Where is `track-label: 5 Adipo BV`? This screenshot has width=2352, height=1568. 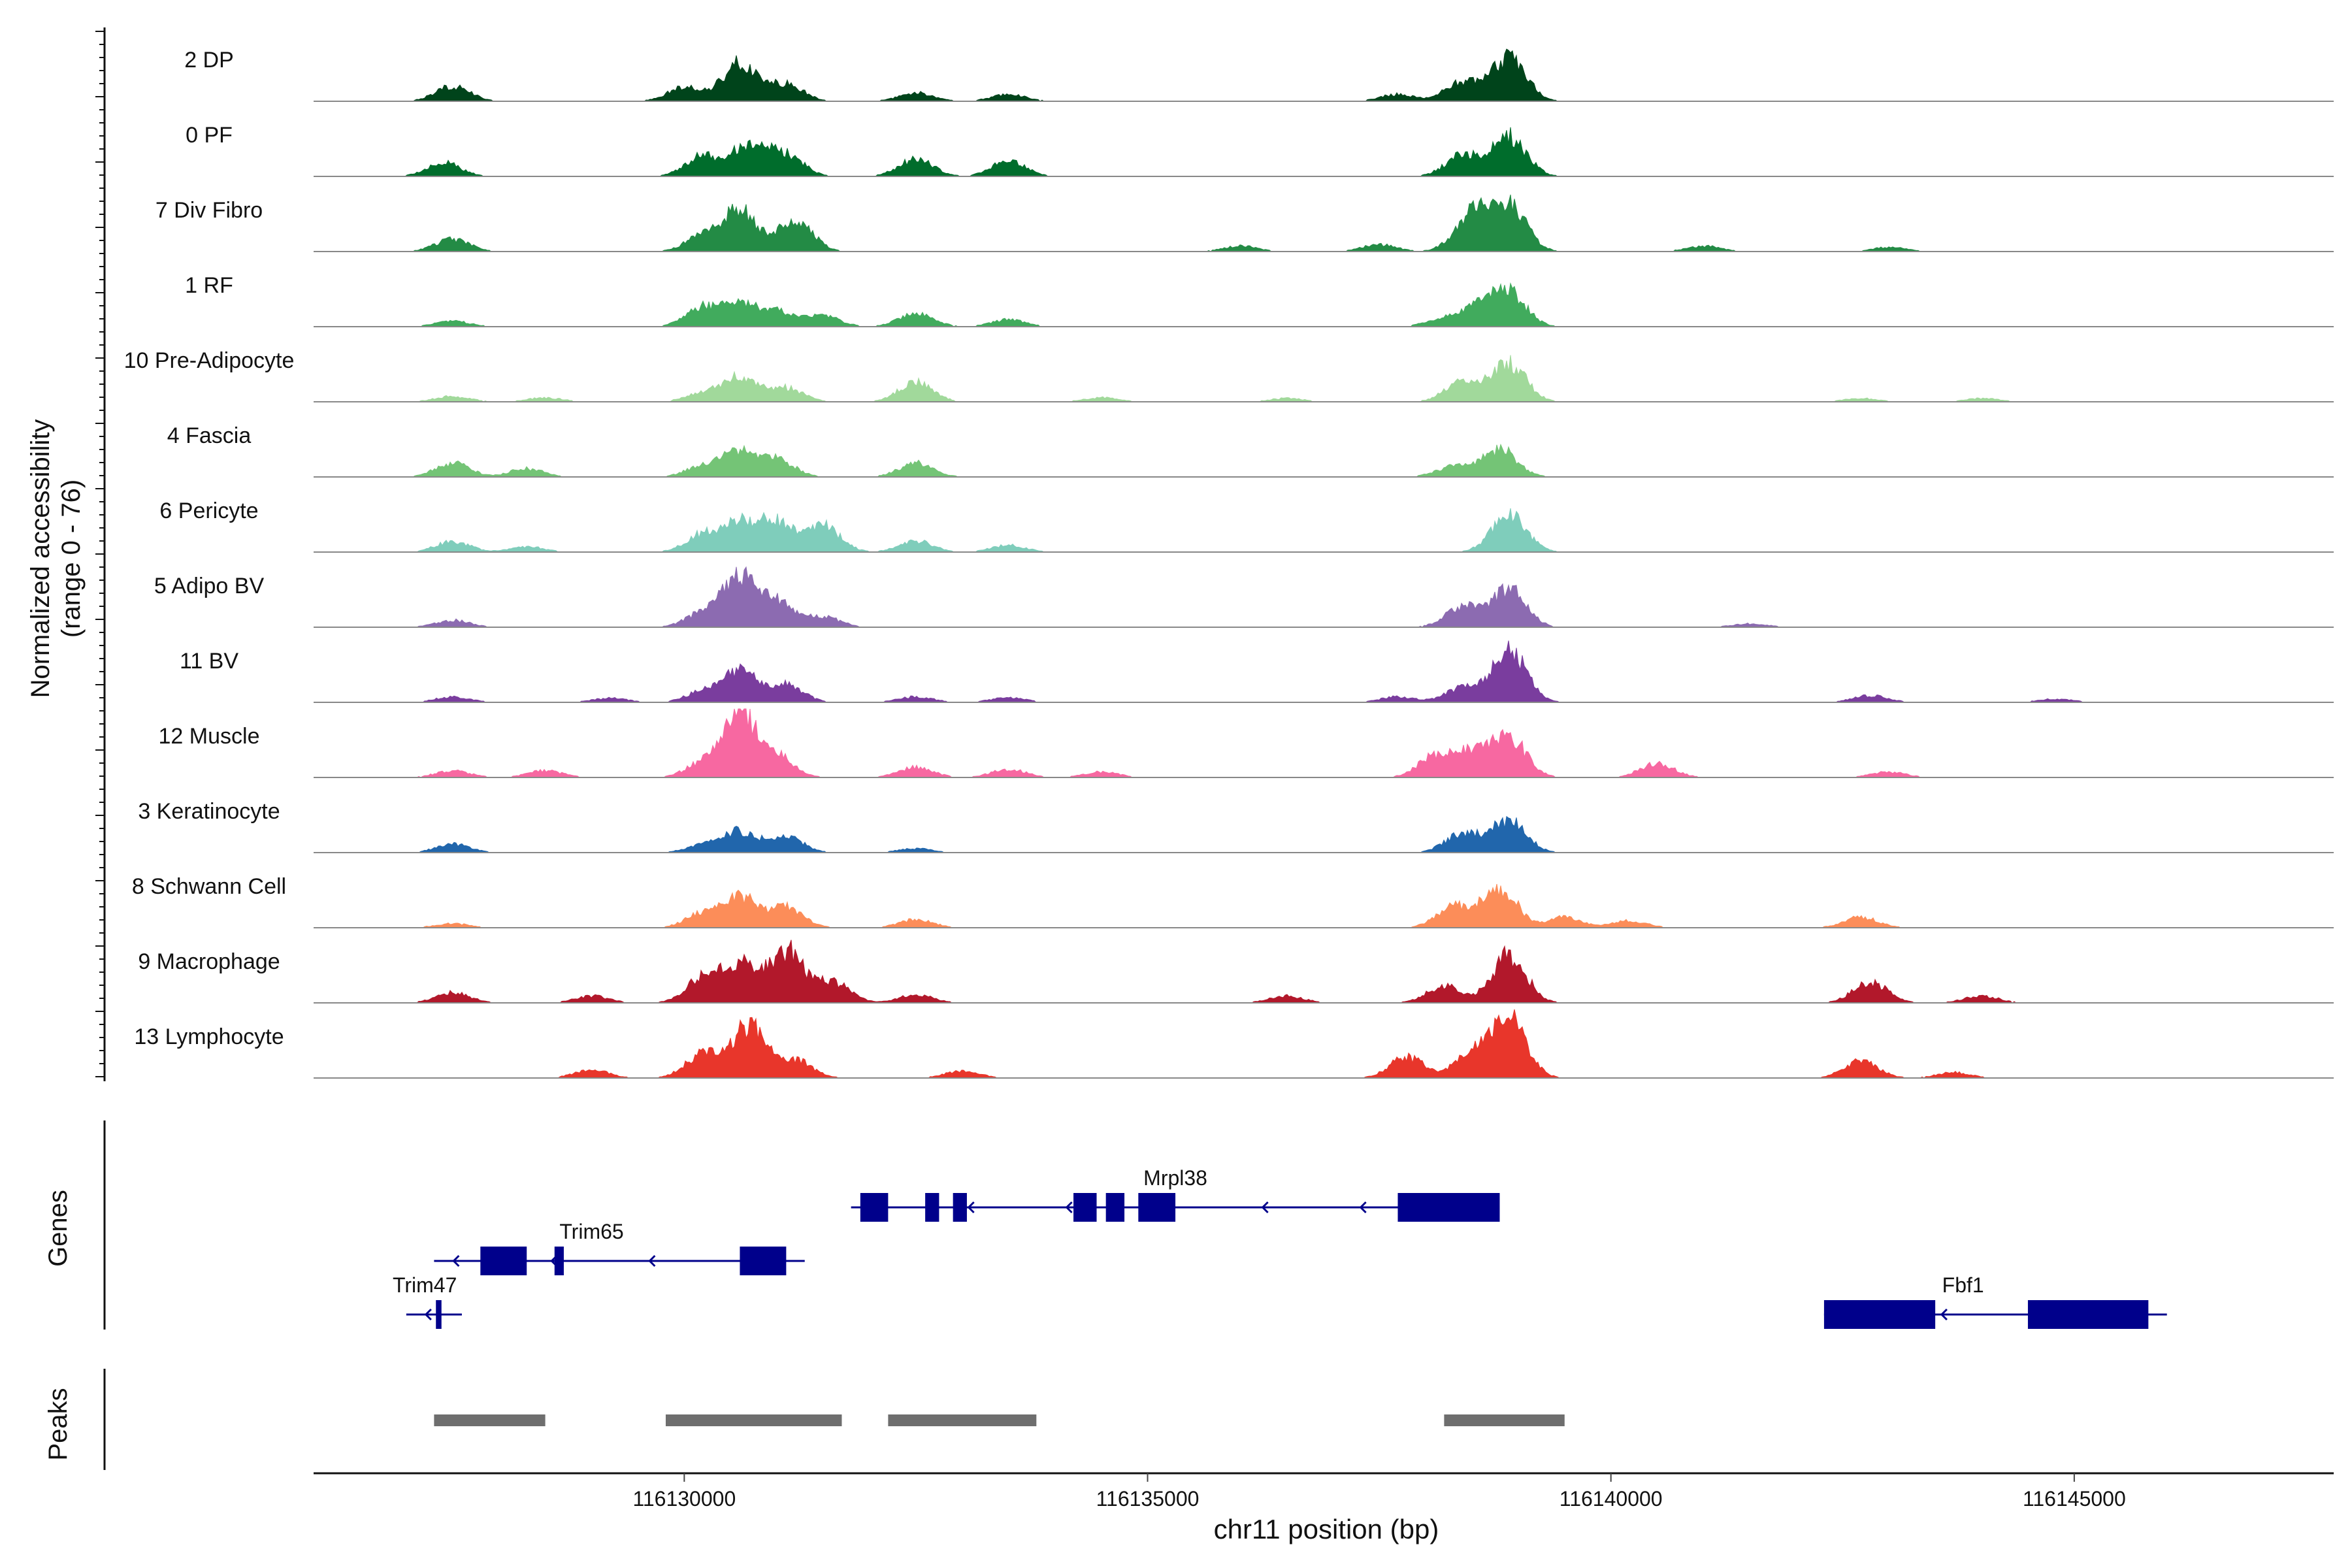
track-label: 5 Adipo BV is located at coordinates (209, 586).